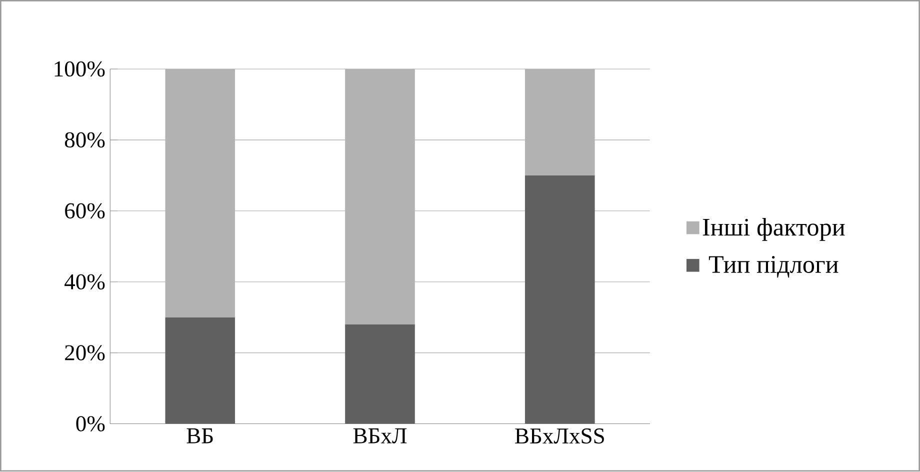  I want to click on y-tick-label: 80%, so click(84, 140).